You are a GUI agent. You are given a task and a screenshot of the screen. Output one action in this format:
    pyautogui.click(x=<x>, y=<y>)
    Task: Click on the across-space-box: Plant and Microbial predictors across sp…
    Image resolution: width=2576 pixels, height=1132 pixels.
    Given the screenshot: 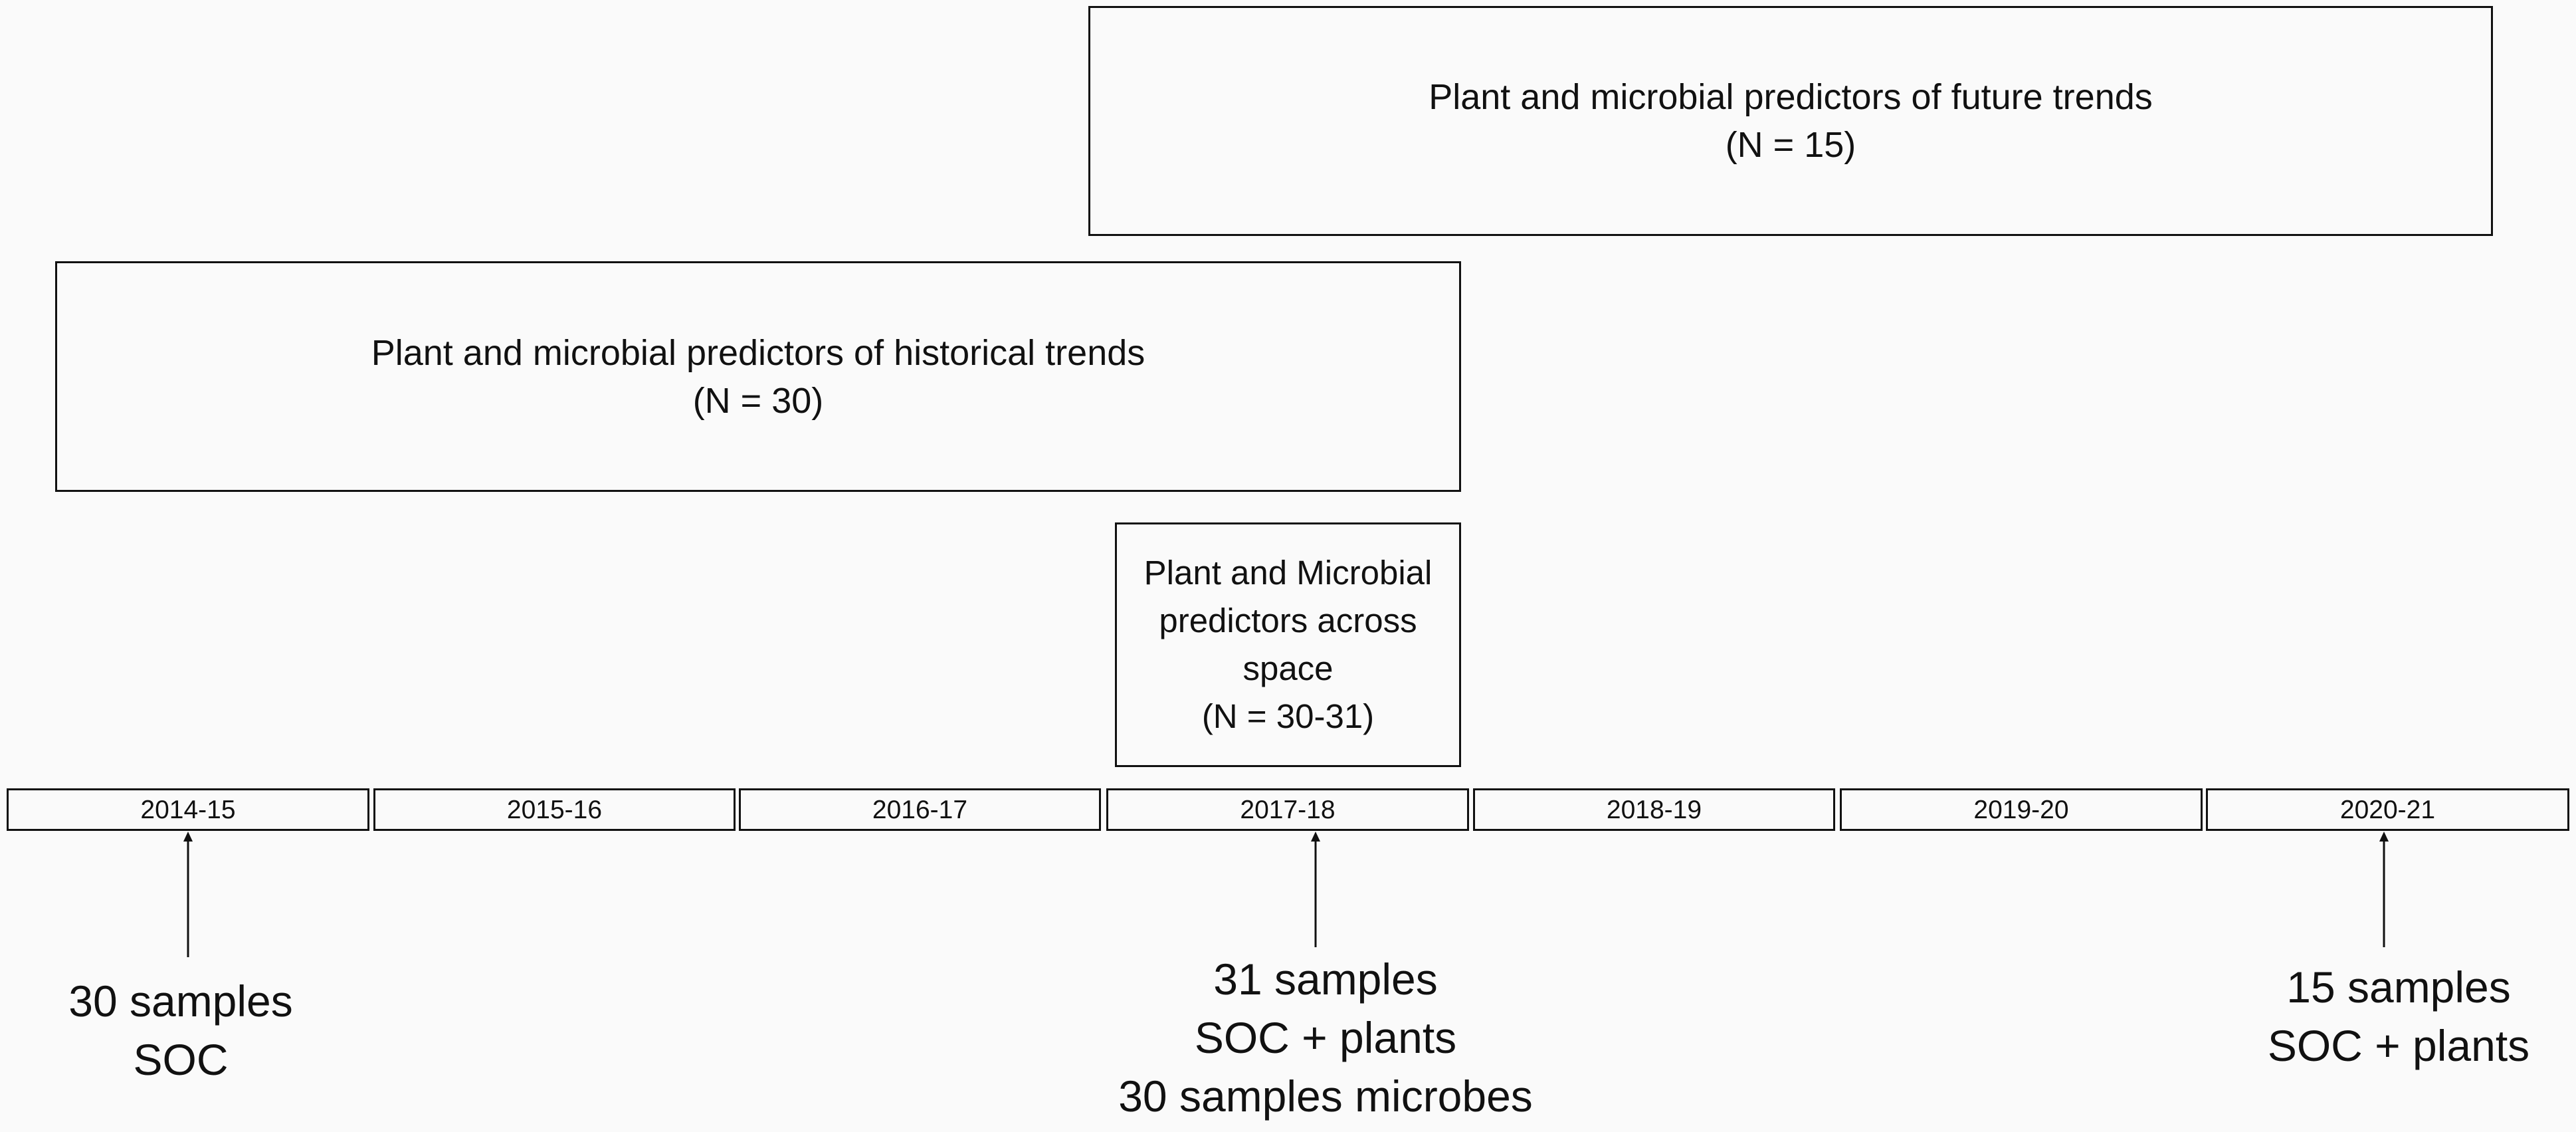 What is the action you would take?
    pyautogui.click(x=1288, y=645)
    